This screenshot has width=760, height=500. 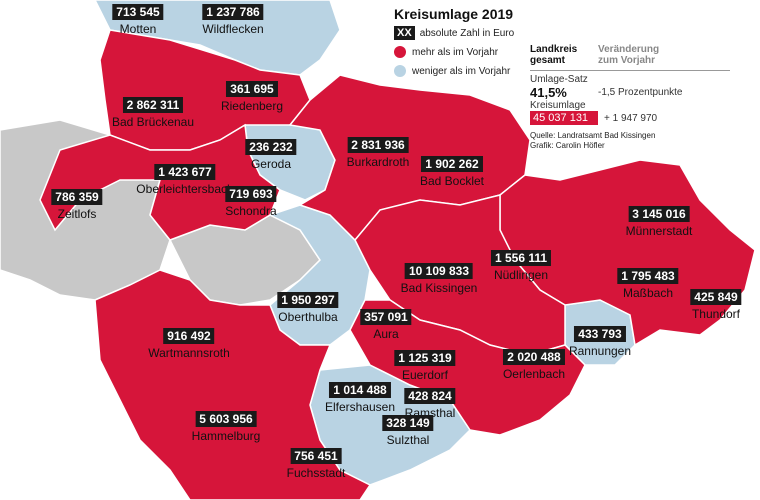 I want to click on municipality-value: 357 091, so click(x=386, y=317).